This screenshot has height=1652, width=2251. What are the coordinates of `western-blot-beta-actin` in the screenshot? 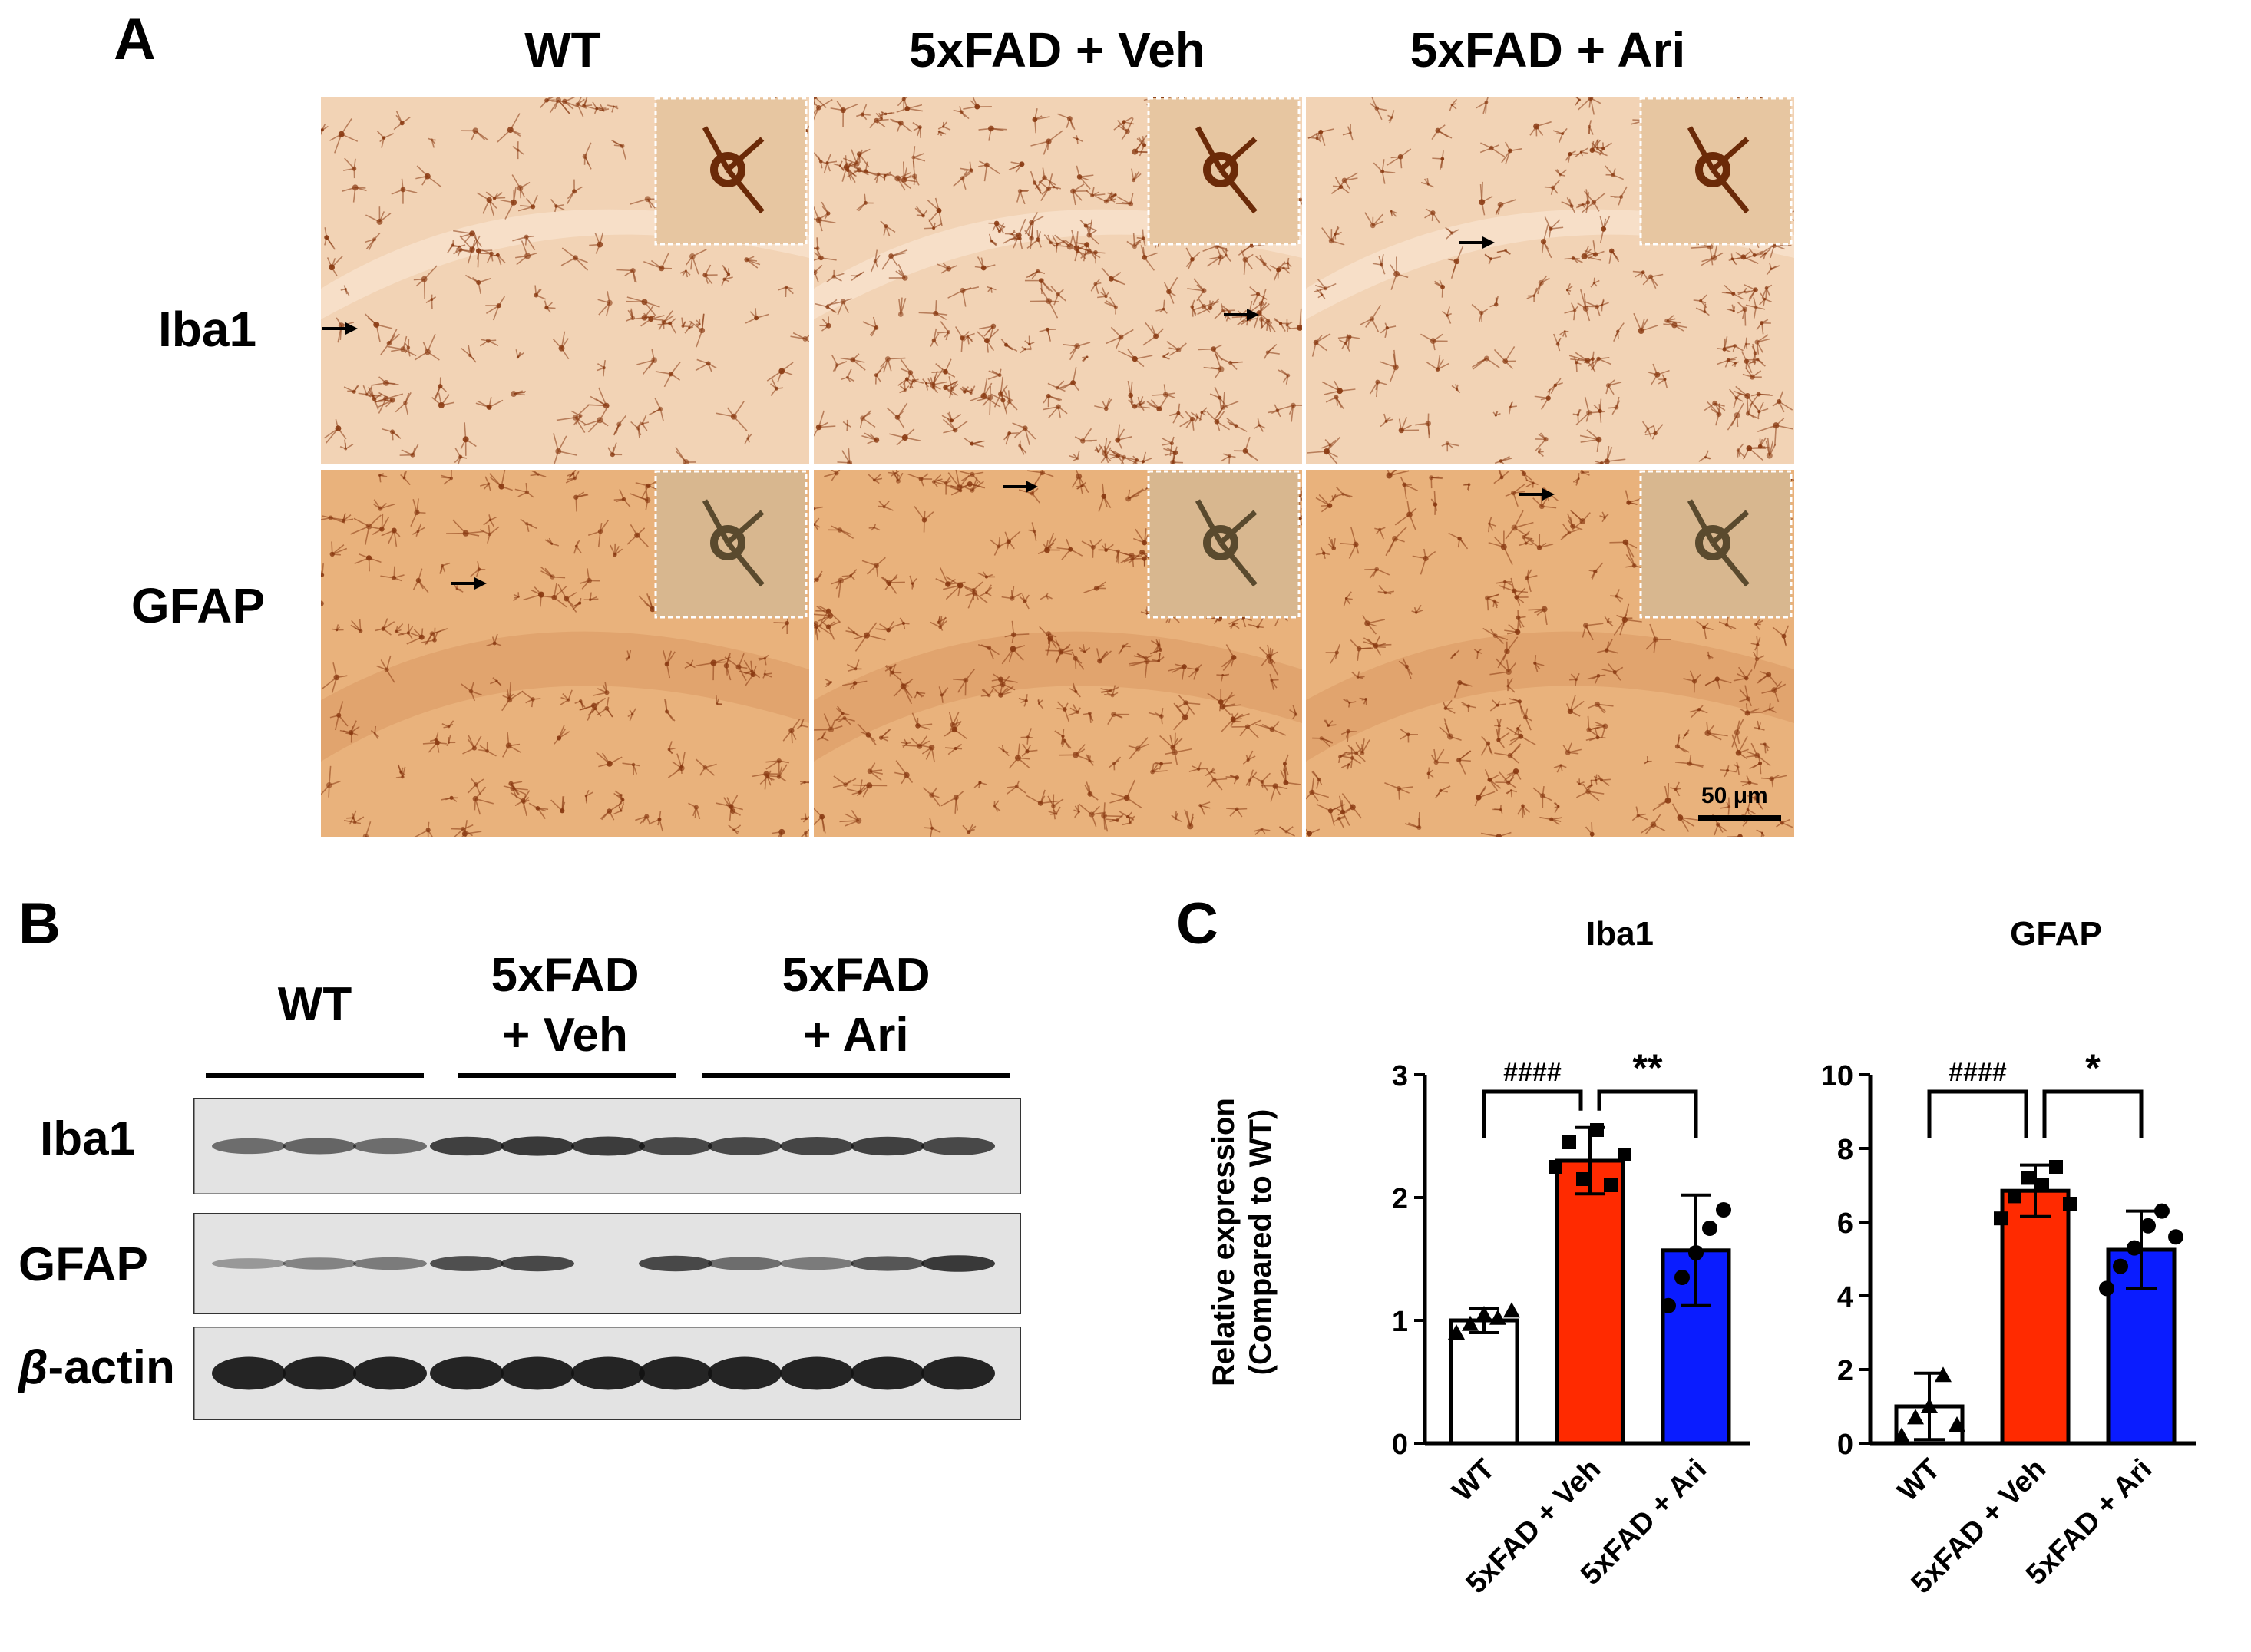 It's located at (608, 1373).